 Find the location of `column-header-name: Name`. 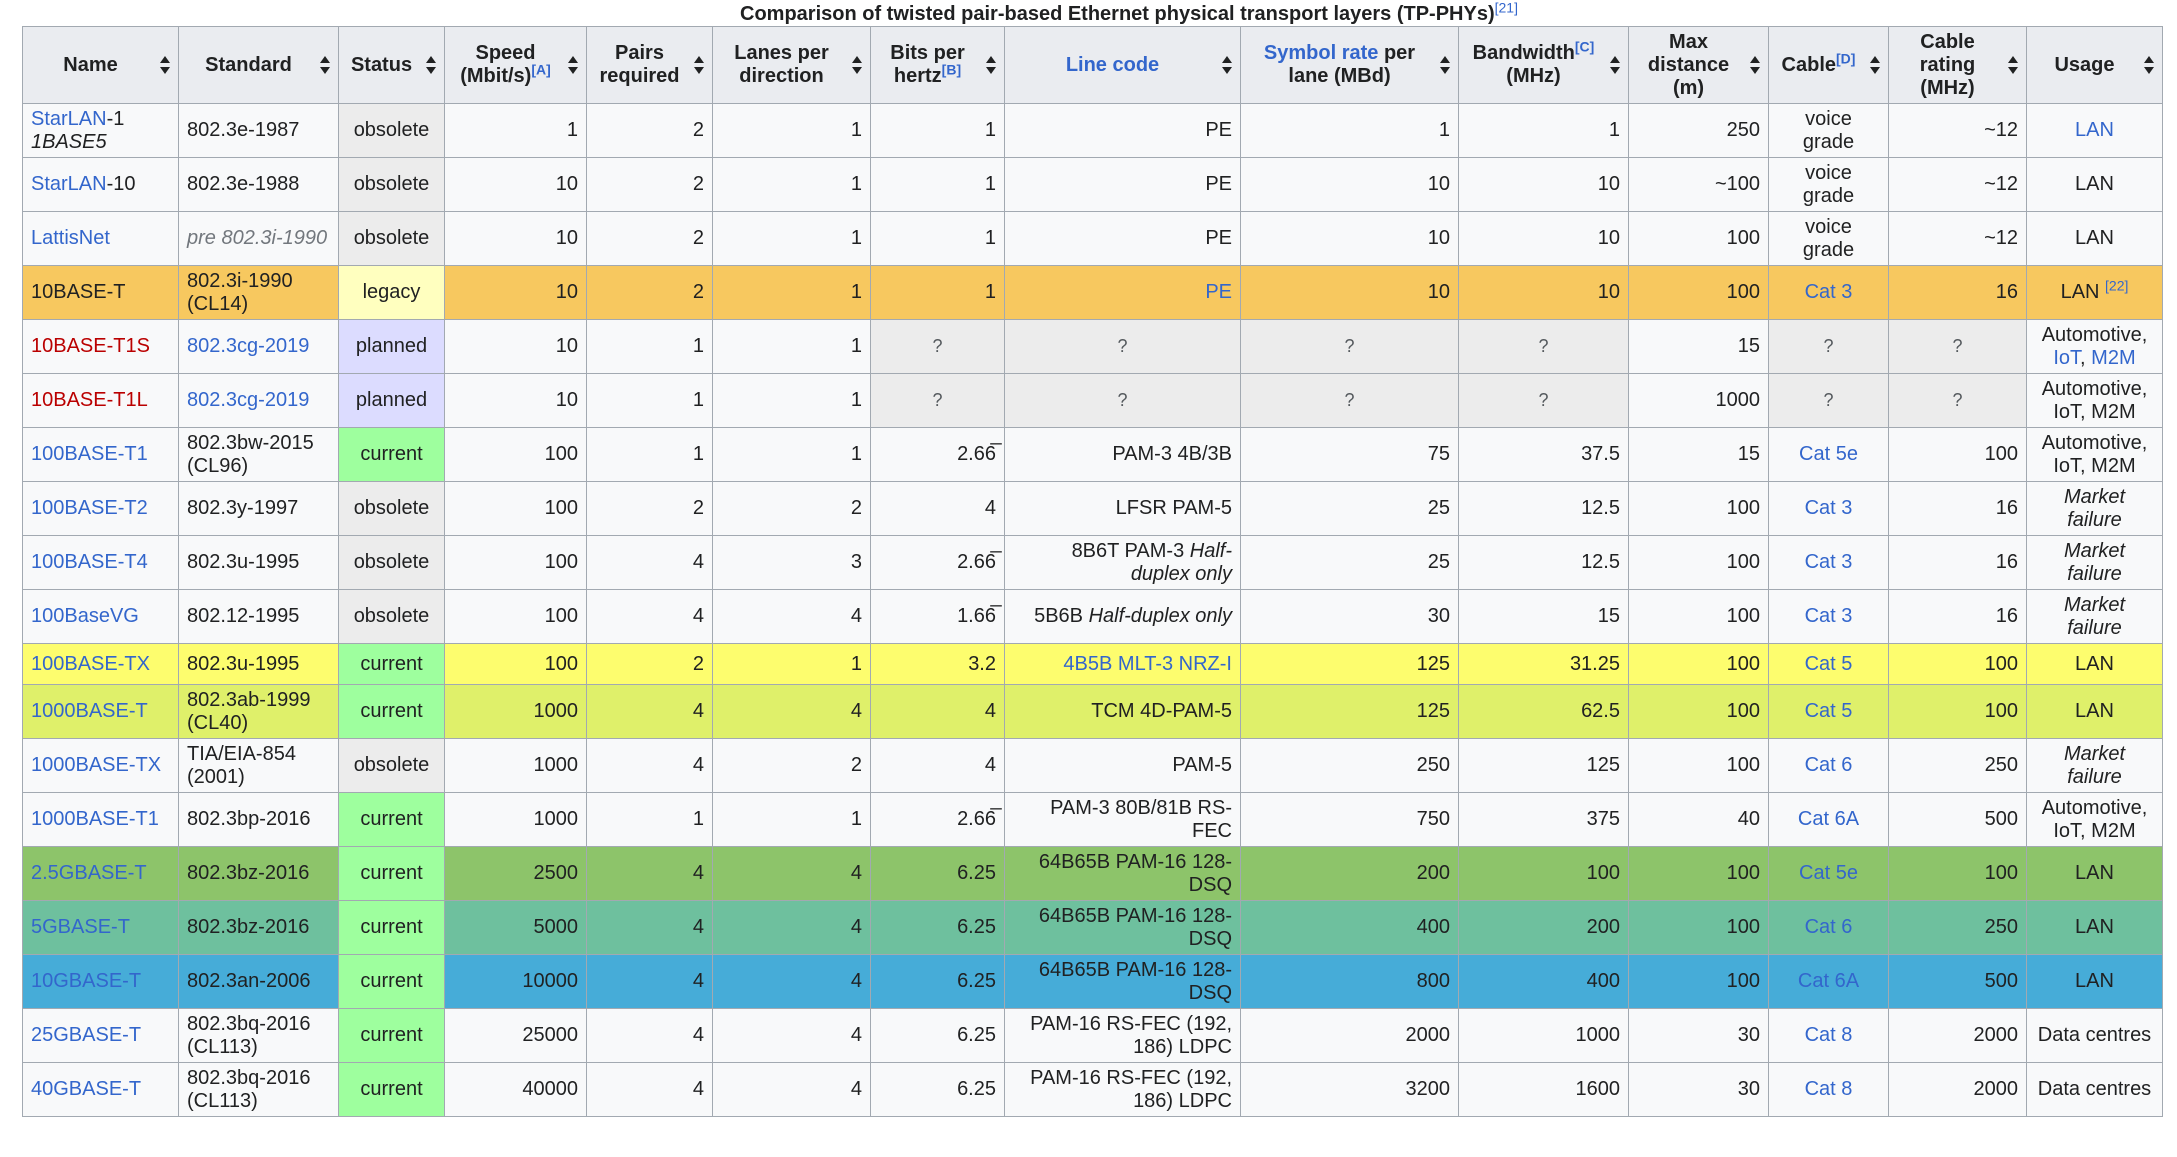

column-header-name: Name is located at coordinates (100, 65).